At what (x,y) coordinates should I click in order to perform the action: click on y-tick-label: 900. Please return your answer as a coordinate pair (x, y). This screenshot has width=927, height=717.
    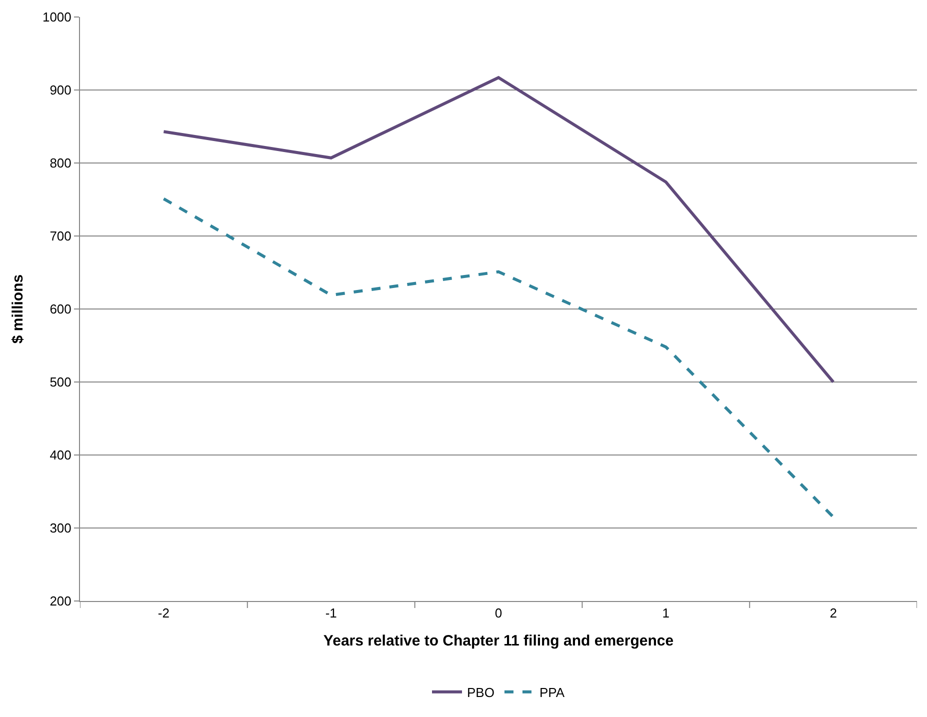
    Looking at the image, I should click on (61, 90).